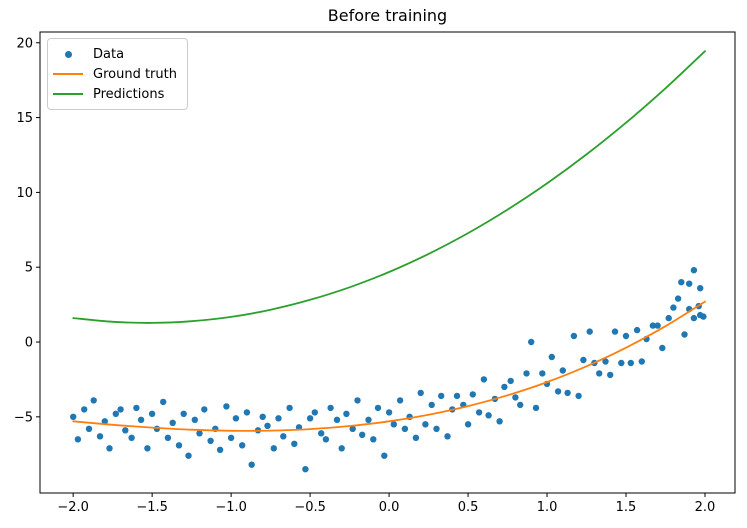  I want to click on legend-item-predictions: Predictions, so click(115, 94).